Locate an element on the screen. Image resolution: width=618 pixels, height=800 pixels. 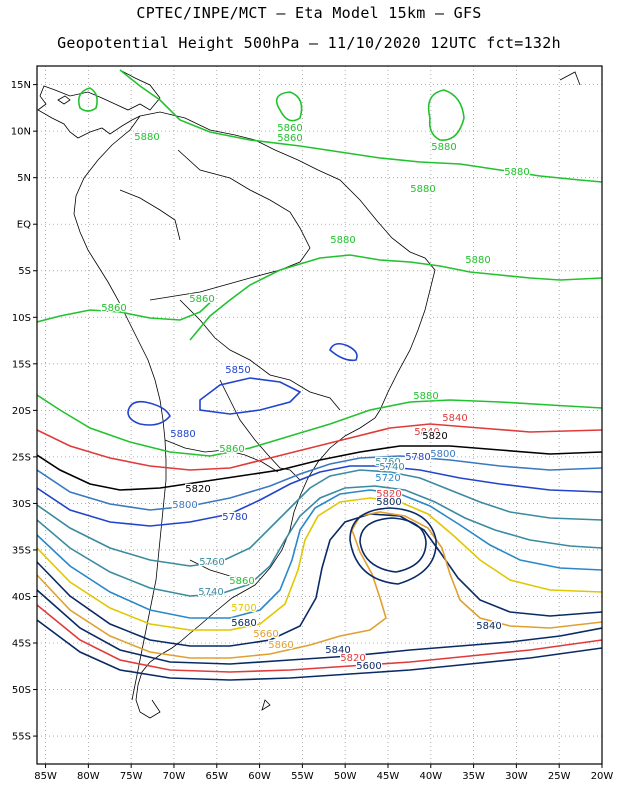
lon-label: 55W is located at coordinates (302, 776).